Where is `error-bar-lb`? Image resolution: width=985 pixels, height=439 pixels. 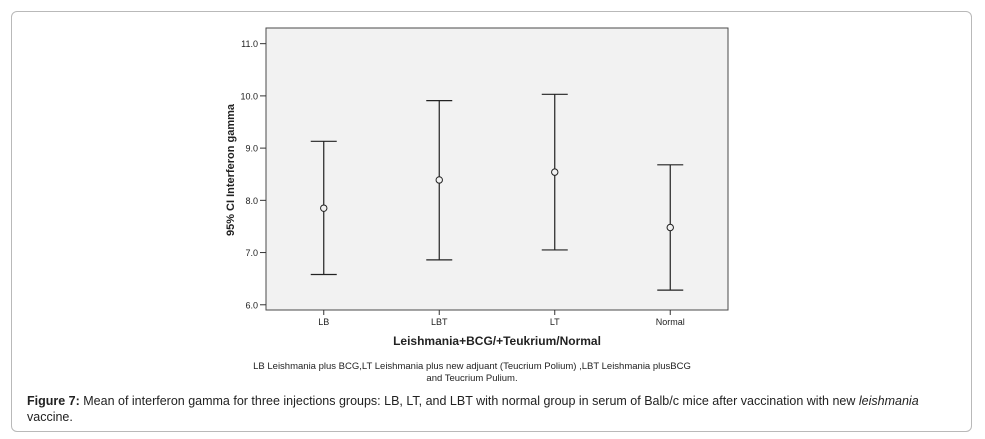
error-bar-lb is located at coordinates (323, 208).